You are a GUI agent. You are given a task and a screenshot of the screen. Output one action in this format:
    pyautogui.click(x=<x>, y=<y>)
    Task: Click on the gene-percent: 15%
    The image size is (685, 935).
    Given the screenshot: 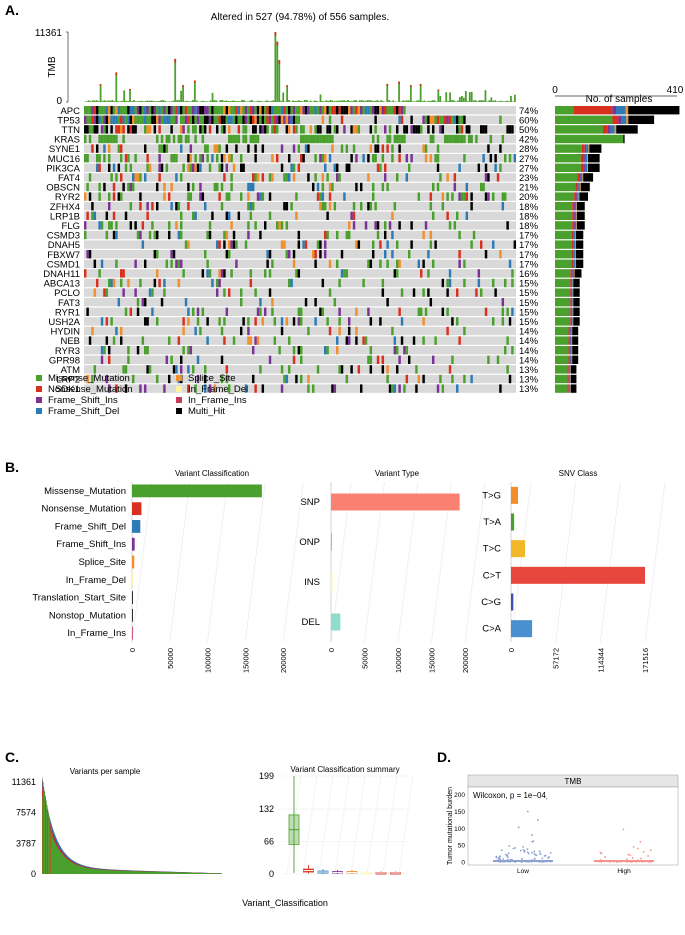 What is the action you would take?
    pyautogui.click(x=529, y=322)
    